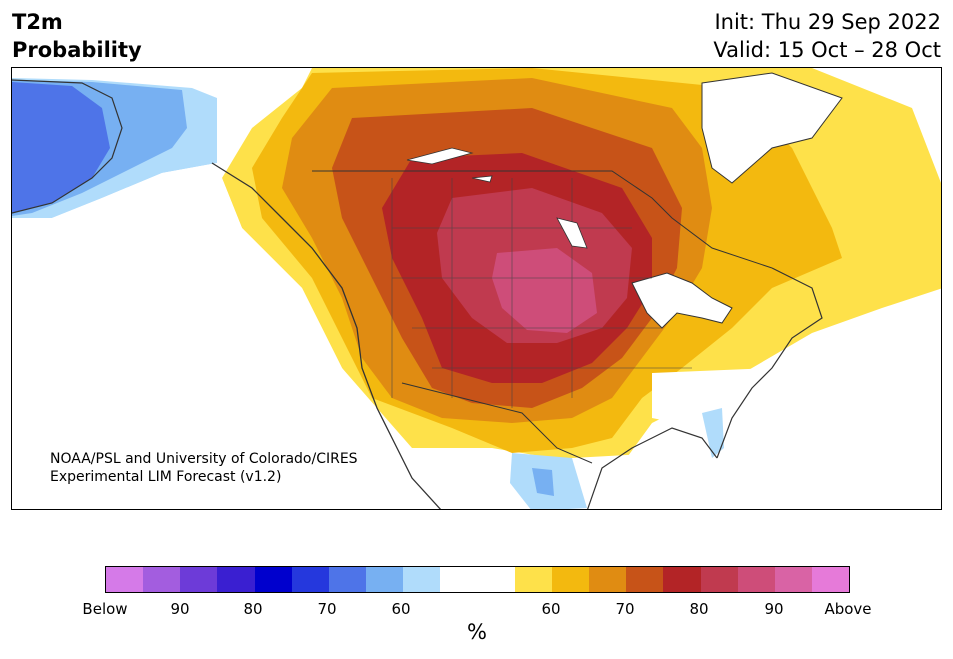  I want to click on colorbar-tick-label: Above, so click(848, 609).